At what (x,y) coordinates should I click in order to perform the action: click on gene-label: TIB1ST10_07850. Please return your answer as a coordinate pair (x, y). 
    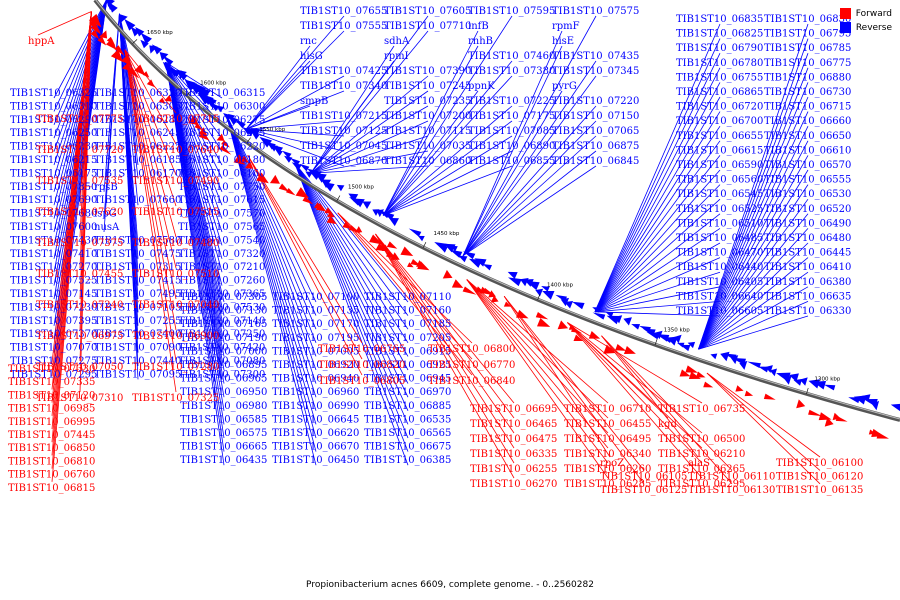
    Looking at the image, I should click on (53, 187).